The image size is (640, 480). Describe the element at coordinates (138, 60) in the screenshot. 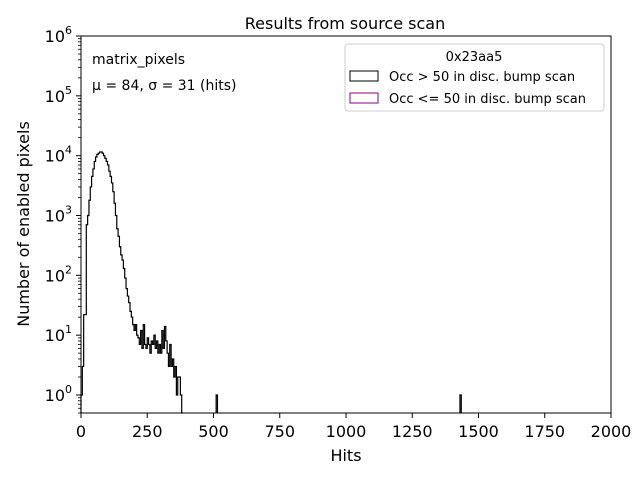

I see `annotation-name: matrix_pixels` at that location.